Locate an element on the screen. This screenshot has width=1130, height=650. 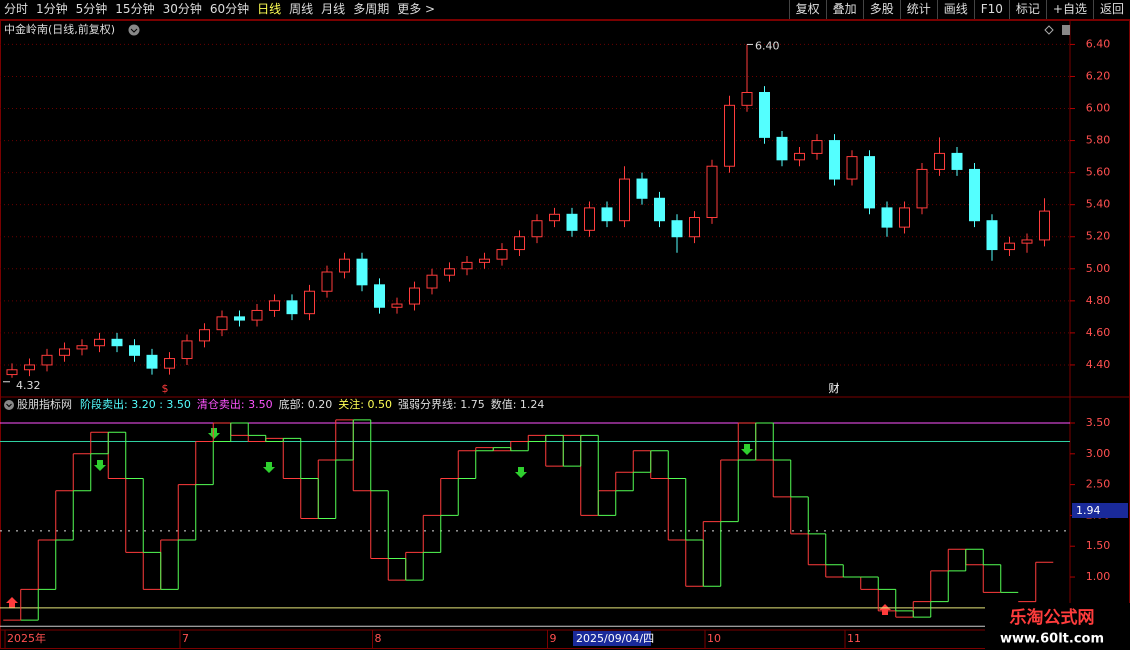
period-tabs: 分时 1分钟 5分钟 15分钟 30分钟 60分钟 日线 周线 月线 多周期 更多 > is located at coordinates (219, 9).